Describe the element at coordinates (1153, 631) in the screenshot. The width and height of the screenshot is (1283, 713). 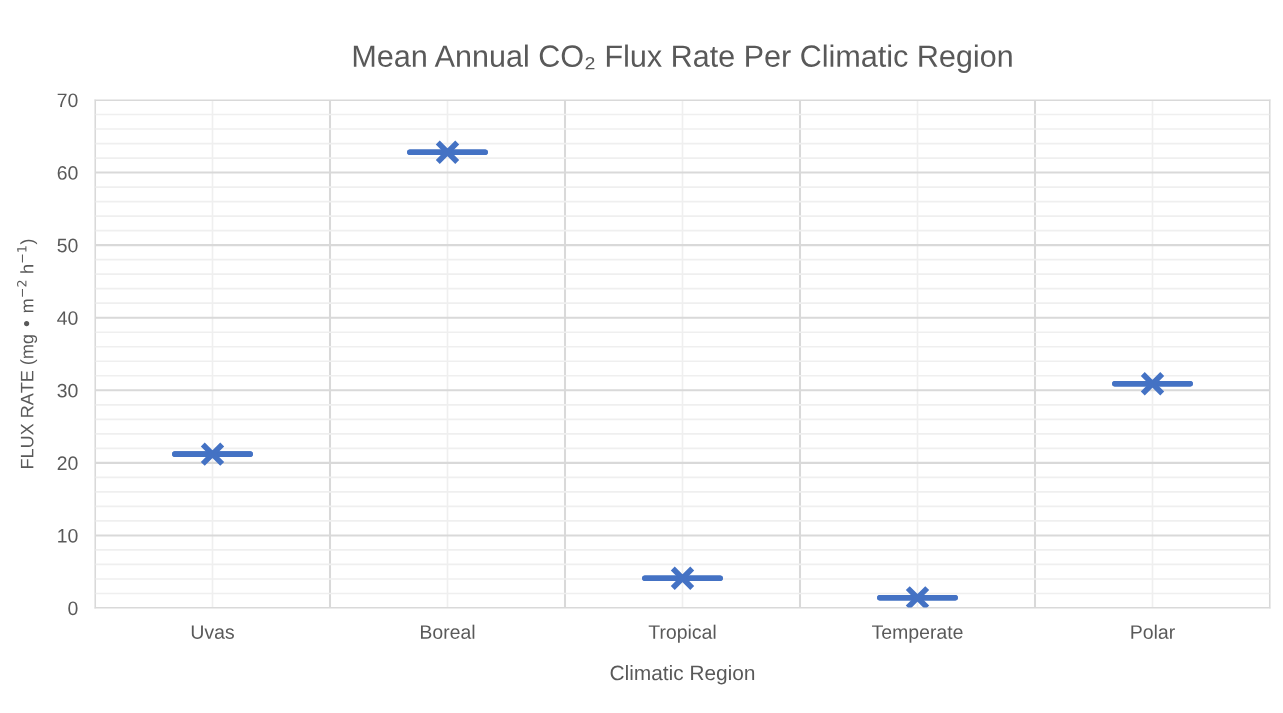
I see `x-tick-label: Polar` at that location.